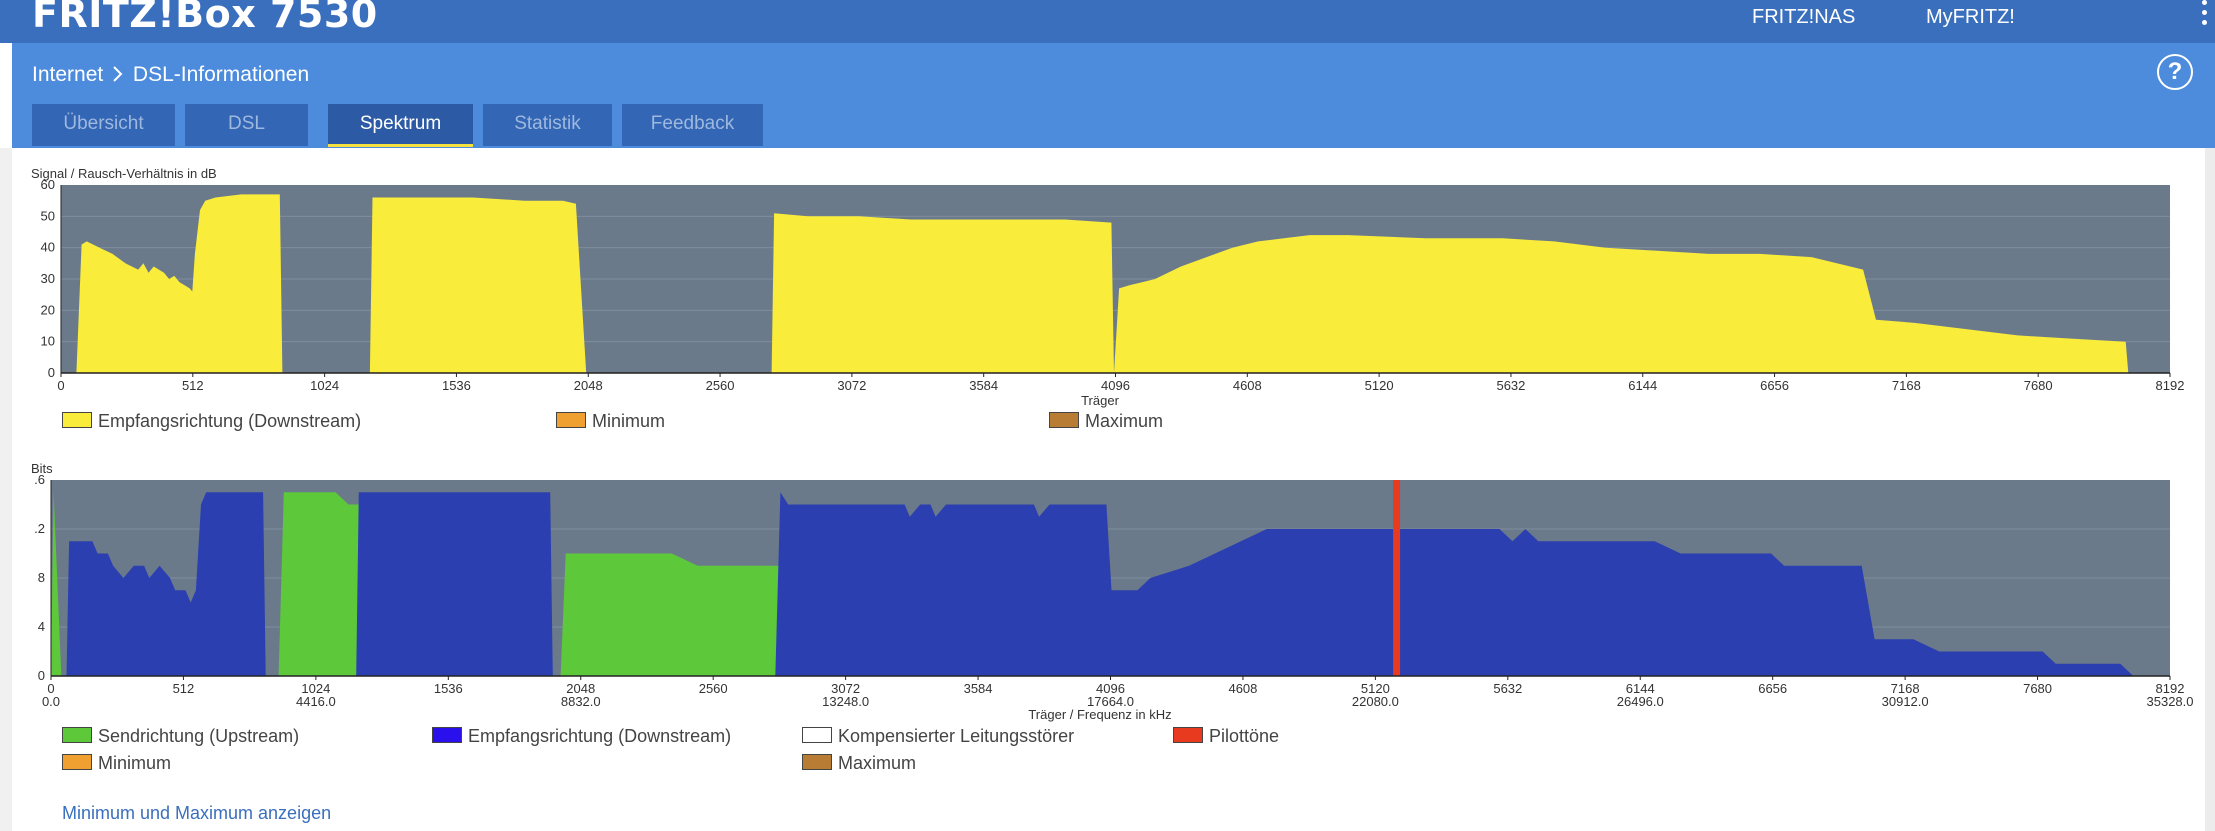 Image resolution: width=2215 pixels, height=831 pixels. I want to click on x-tick-label: 1024, so click(315, 688).